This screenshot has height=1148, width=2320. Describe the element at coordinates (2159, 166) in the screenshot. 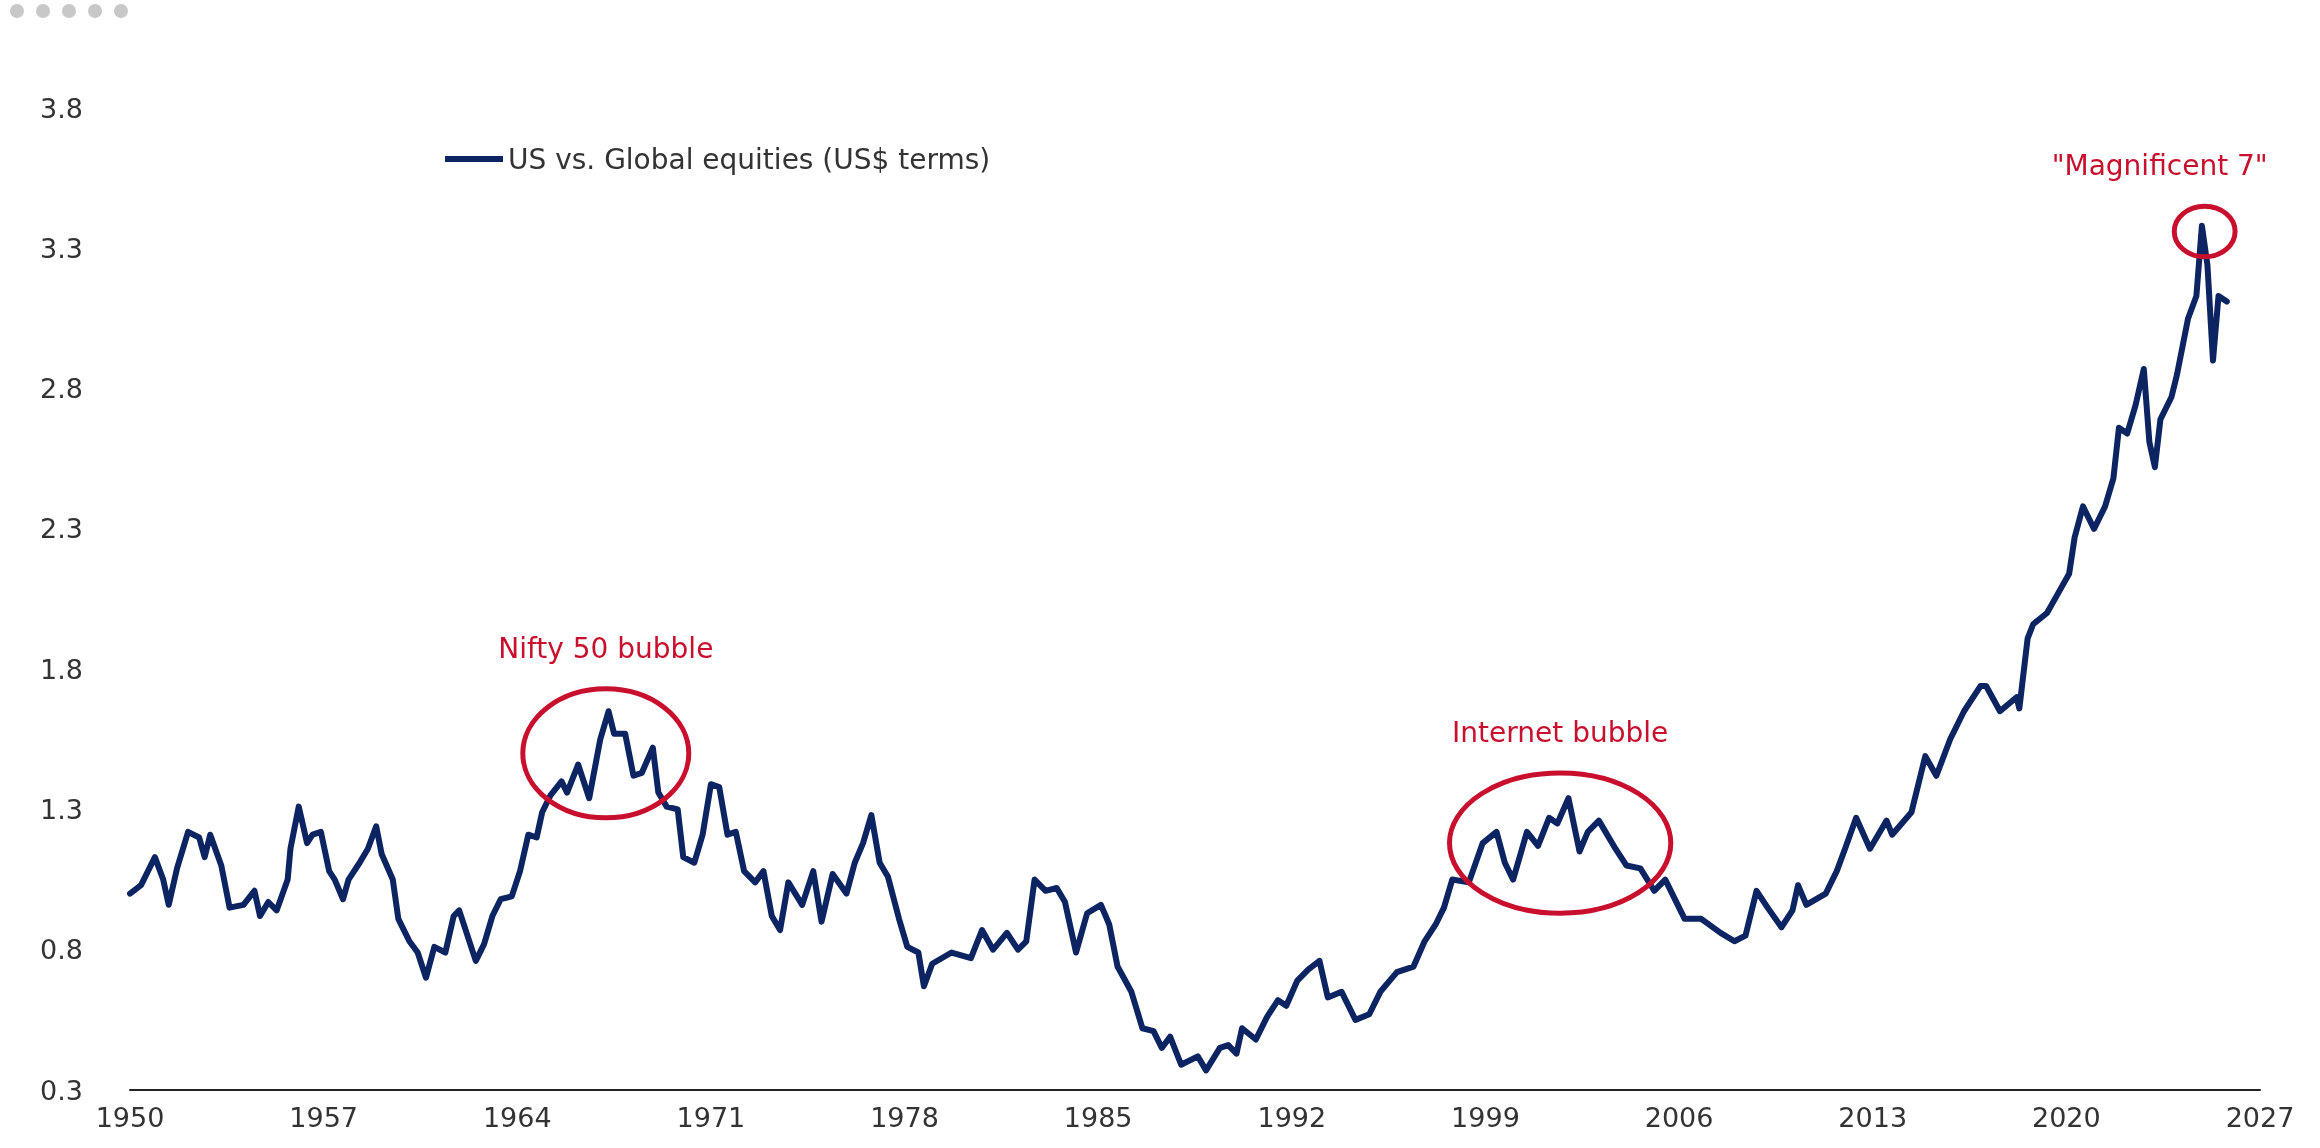

I see `annotation: "Magnificent 7"` at that location.